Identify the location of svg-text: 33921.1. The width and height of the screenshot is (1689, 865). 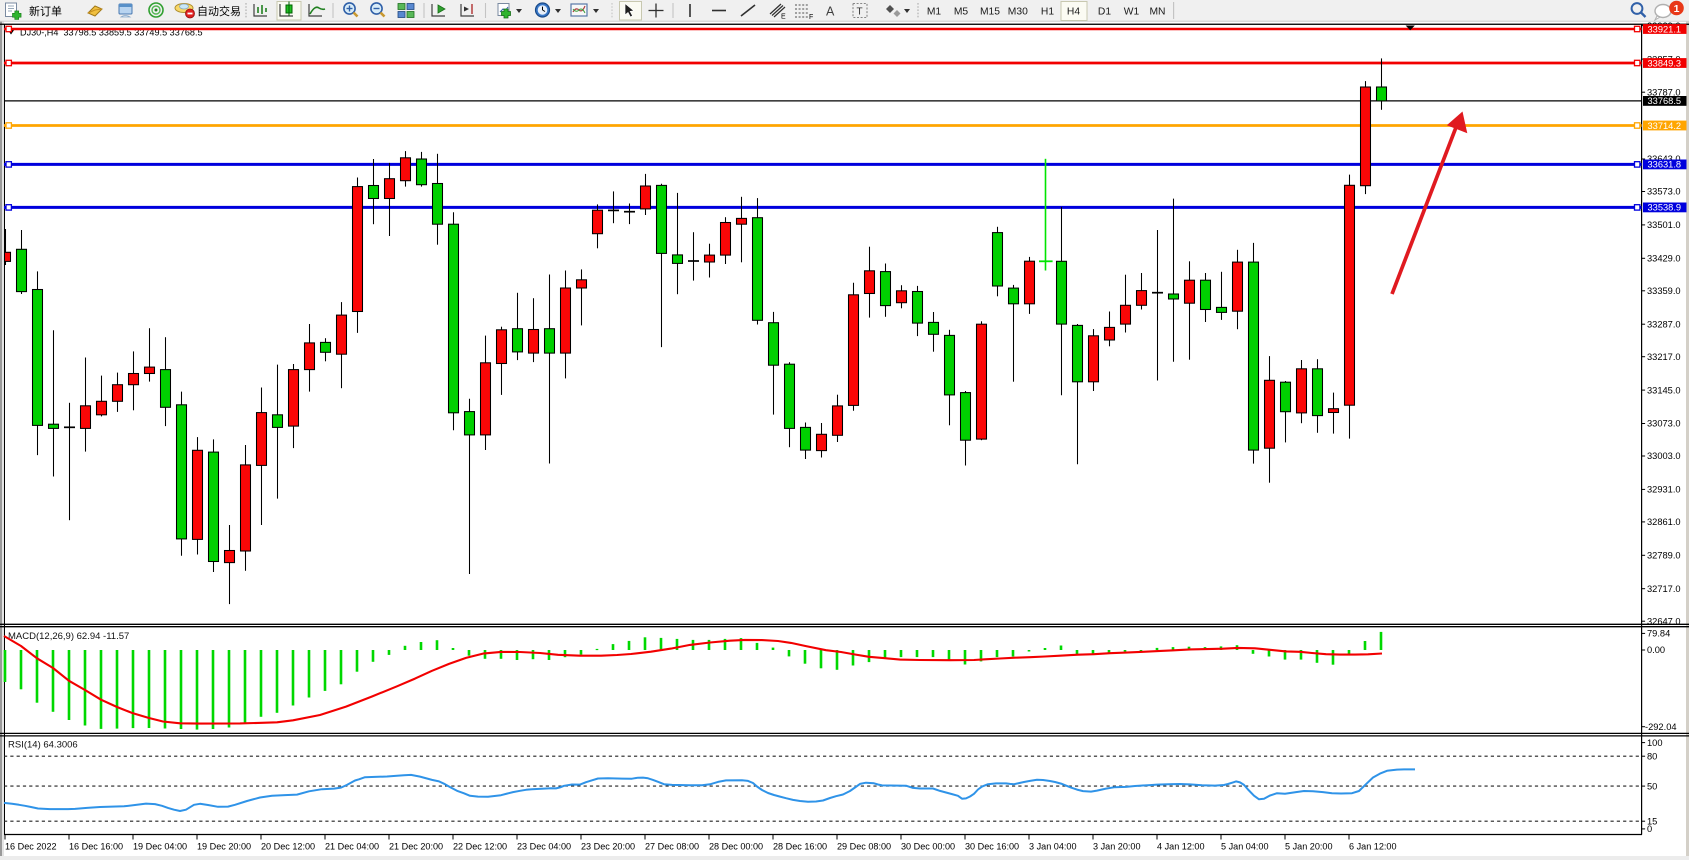
(1665, 29).